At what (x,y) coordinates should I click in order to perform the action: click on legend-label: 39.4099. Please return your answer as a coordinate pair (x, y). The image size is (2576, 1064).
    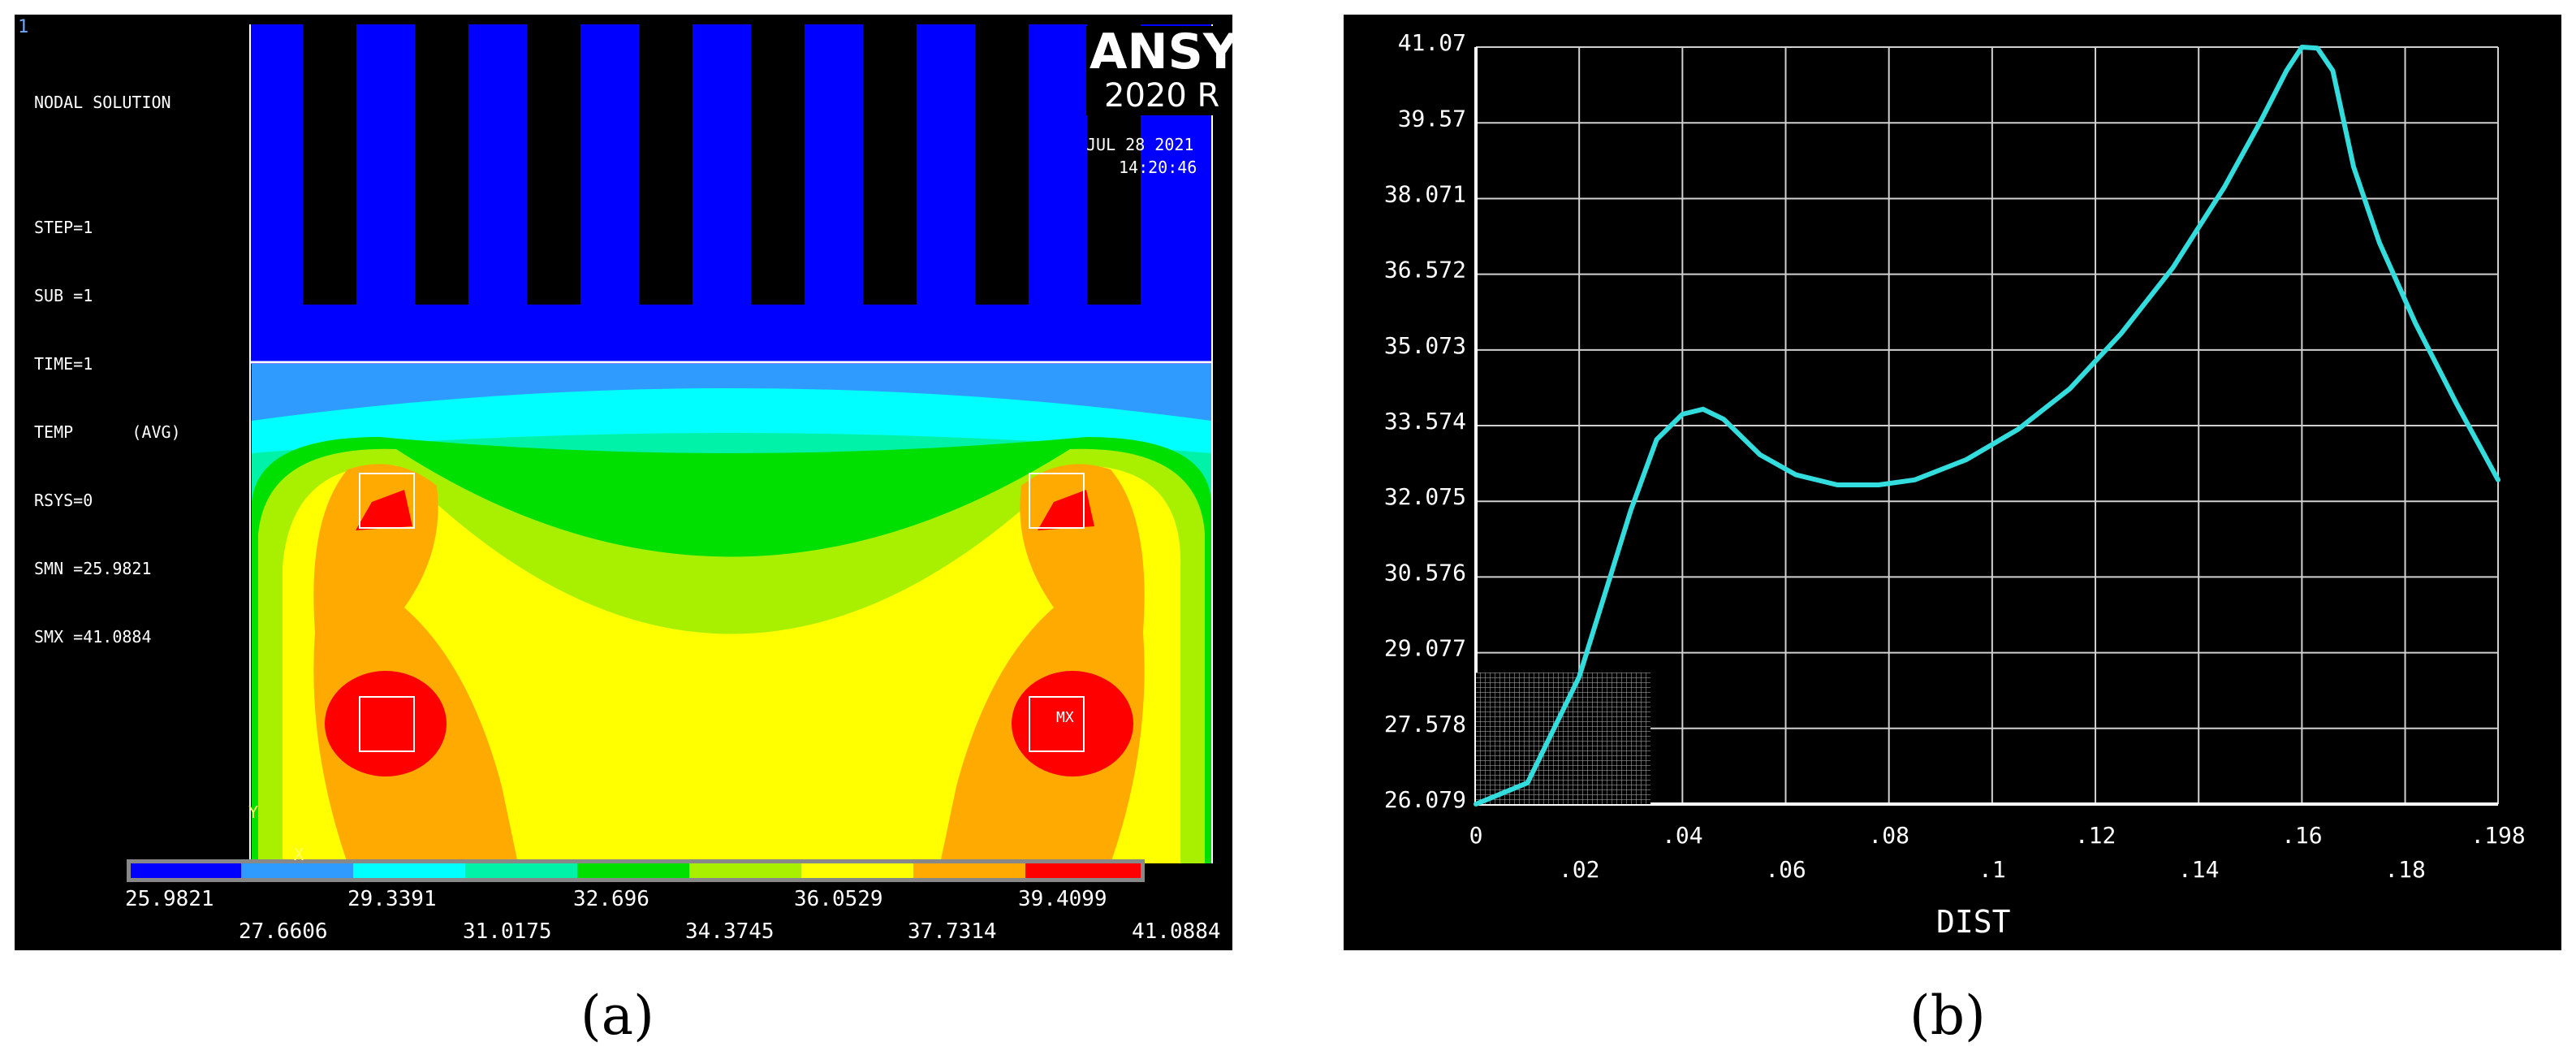
    Looking at the image, I should click on (1062, 899).